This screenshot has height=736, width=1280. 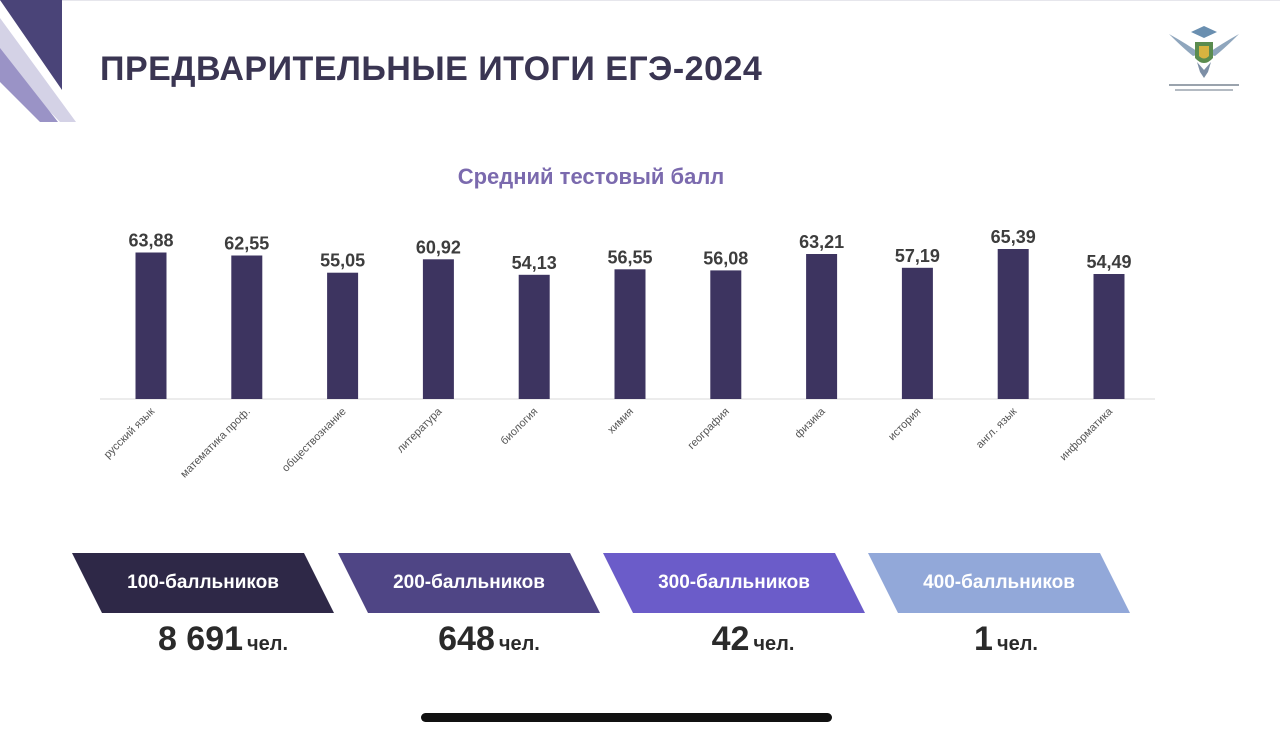 I want to click on value-label: 60,92, so click(x=438, y=247).